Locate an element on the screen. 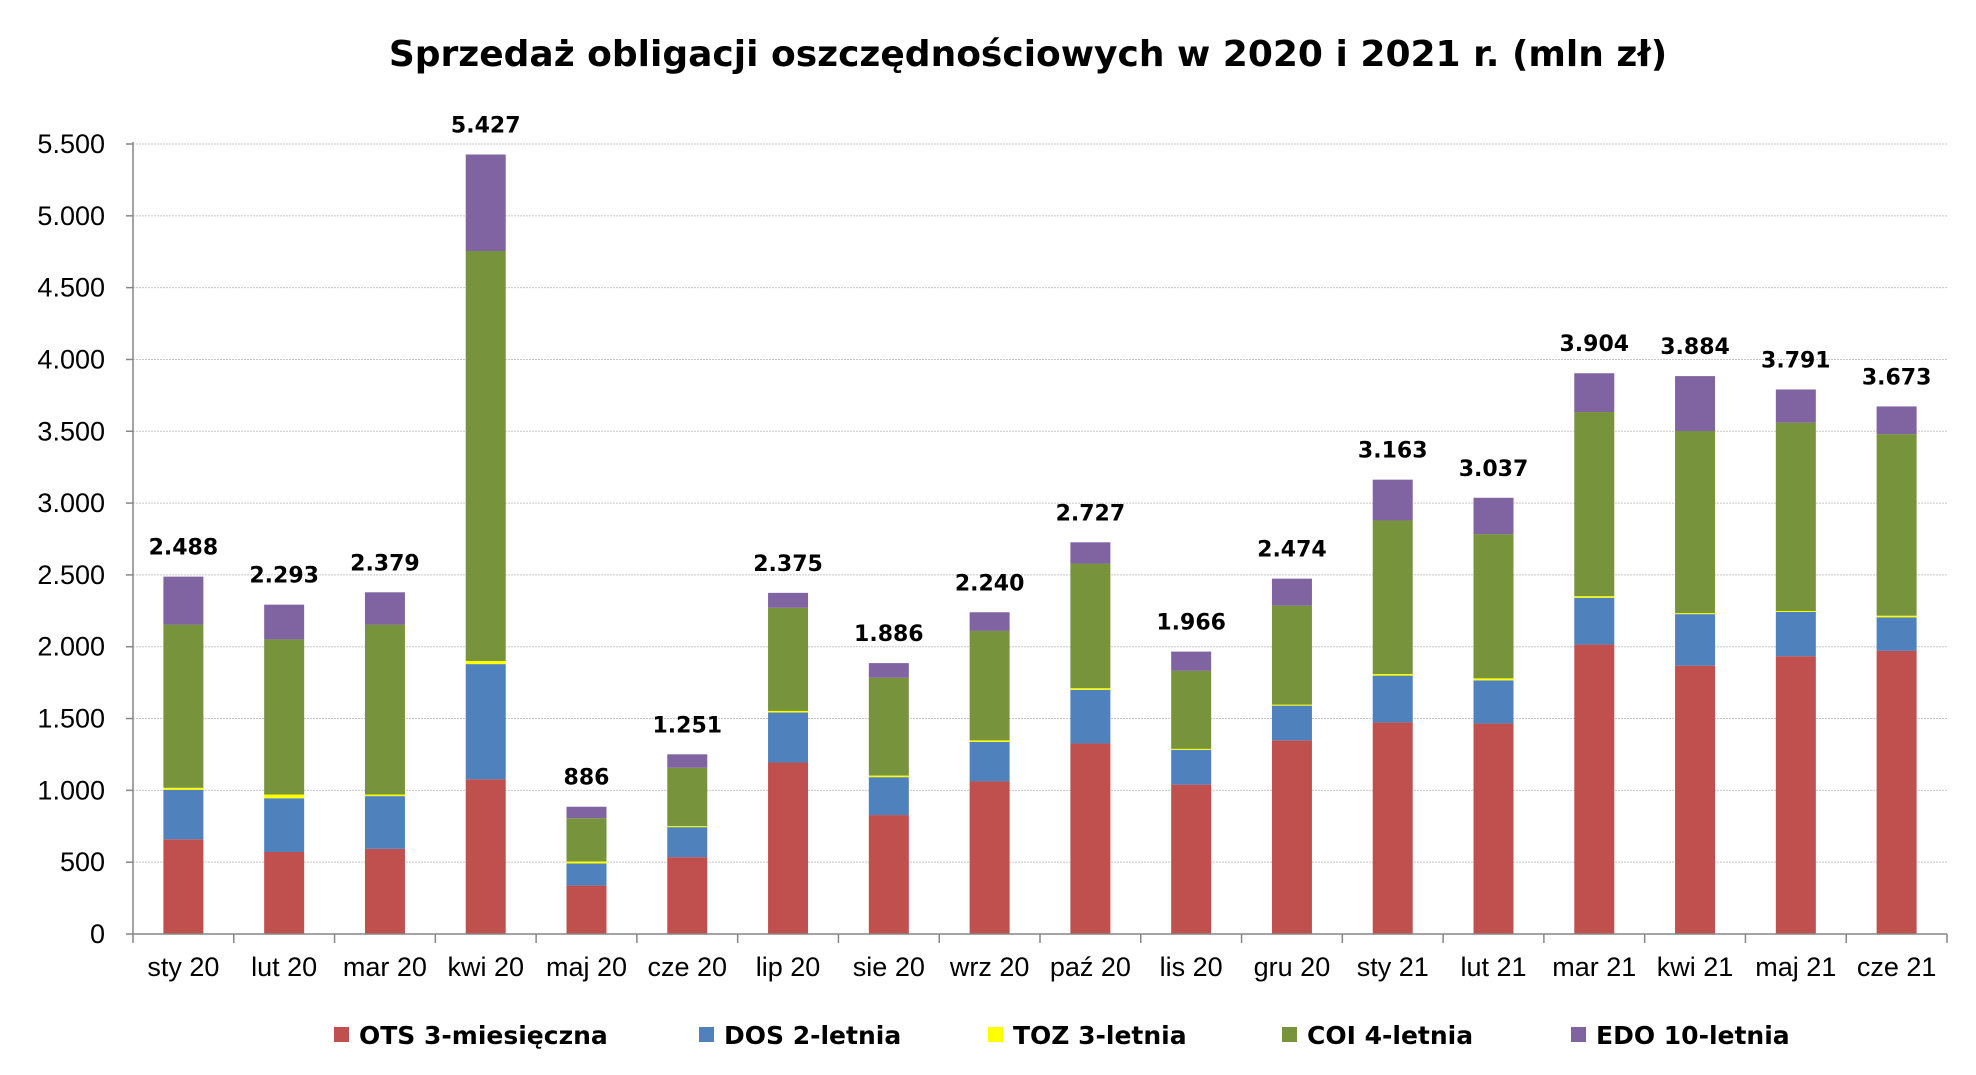 The image size is (1976, 1075). data-label-total: 3.904 is located at coordinates (1594, 344).